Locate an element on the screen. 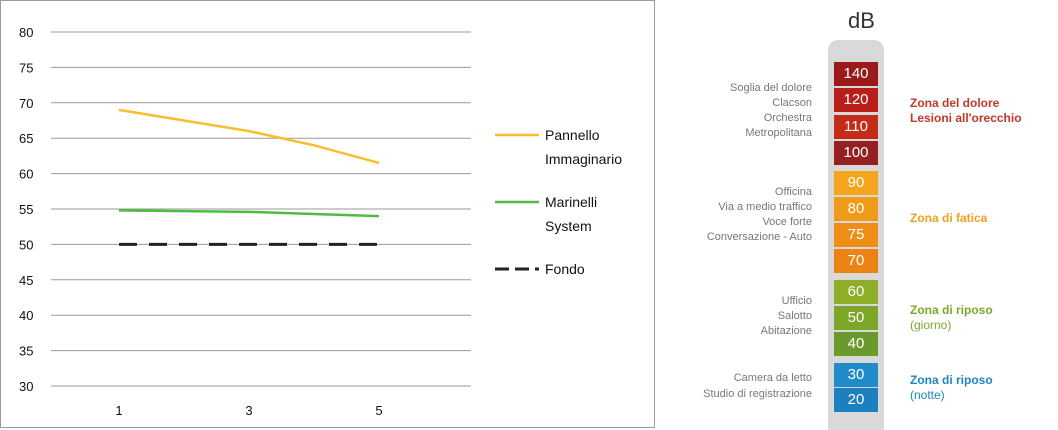  x-tick-label: 3 is located at coordinates (248, 410).